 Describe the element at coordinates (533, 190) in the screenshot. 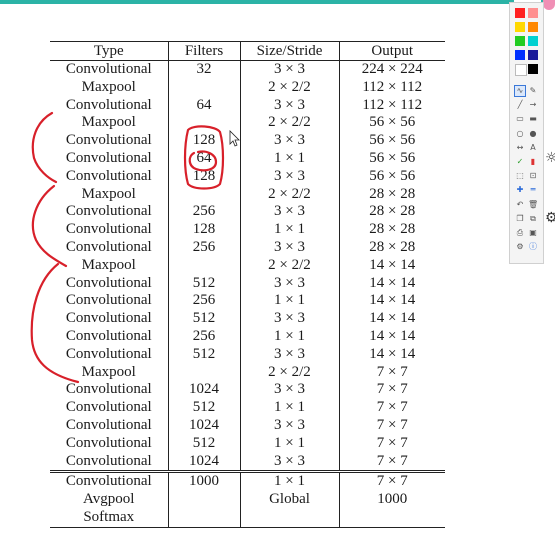

I see `minus-icon: ═` at that location.